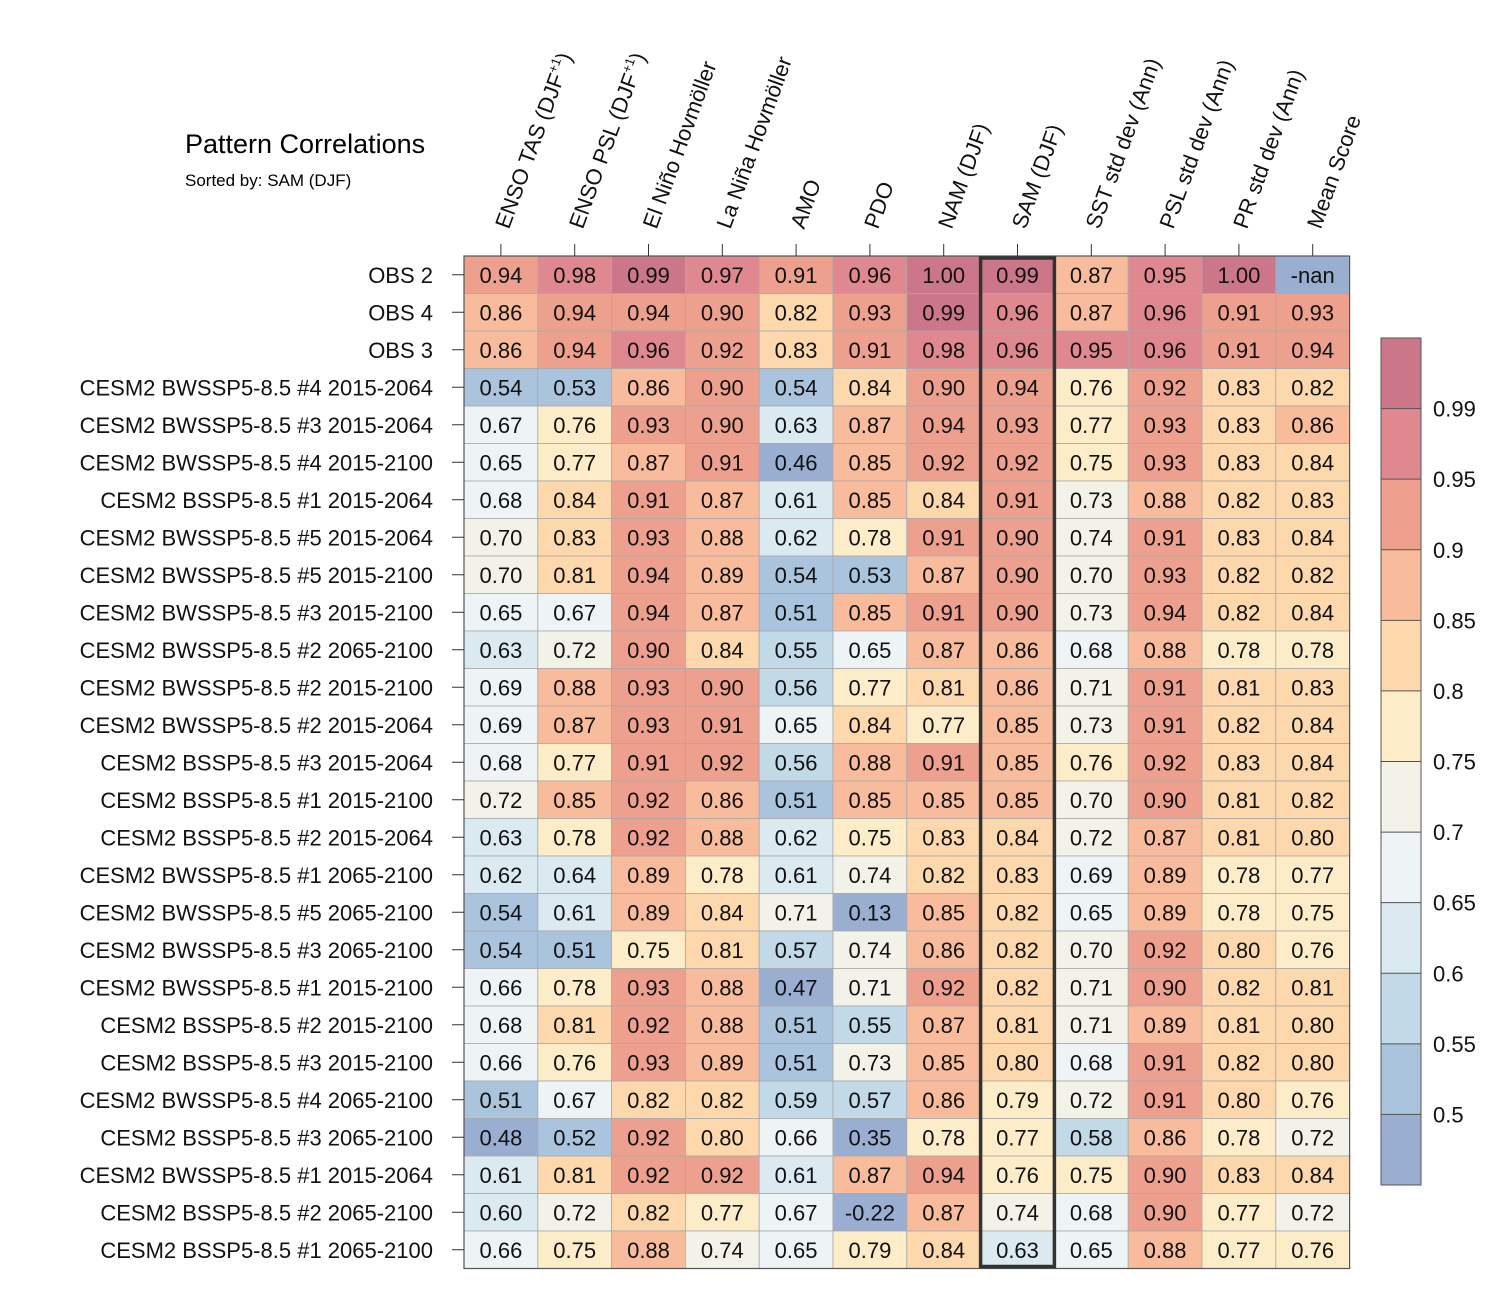 Image resolution: width=1505 pixels, height=1294 pixels. I want to click on cell-value-label: 0.92, so click(648, 1137).